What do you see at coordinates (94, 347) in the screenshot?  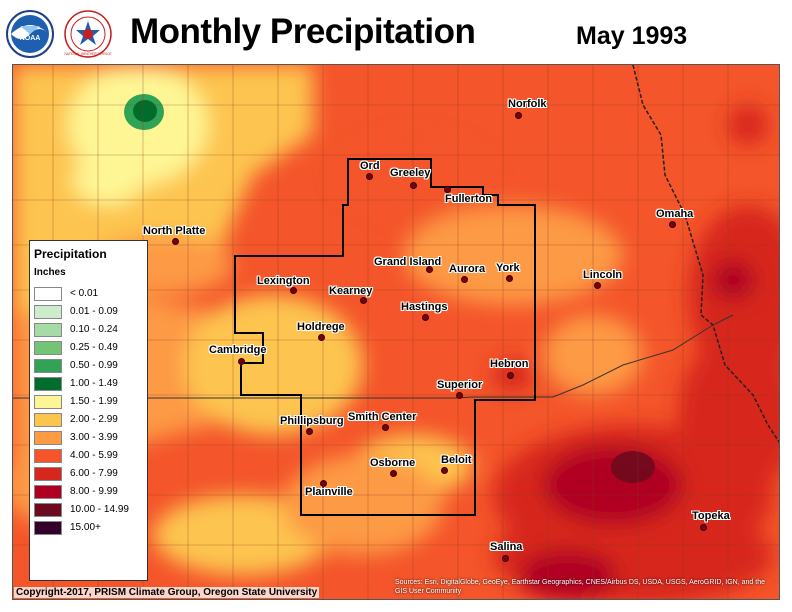 I see `legend-label: 0.25 - 0.49` at bounding box center [94, 347].